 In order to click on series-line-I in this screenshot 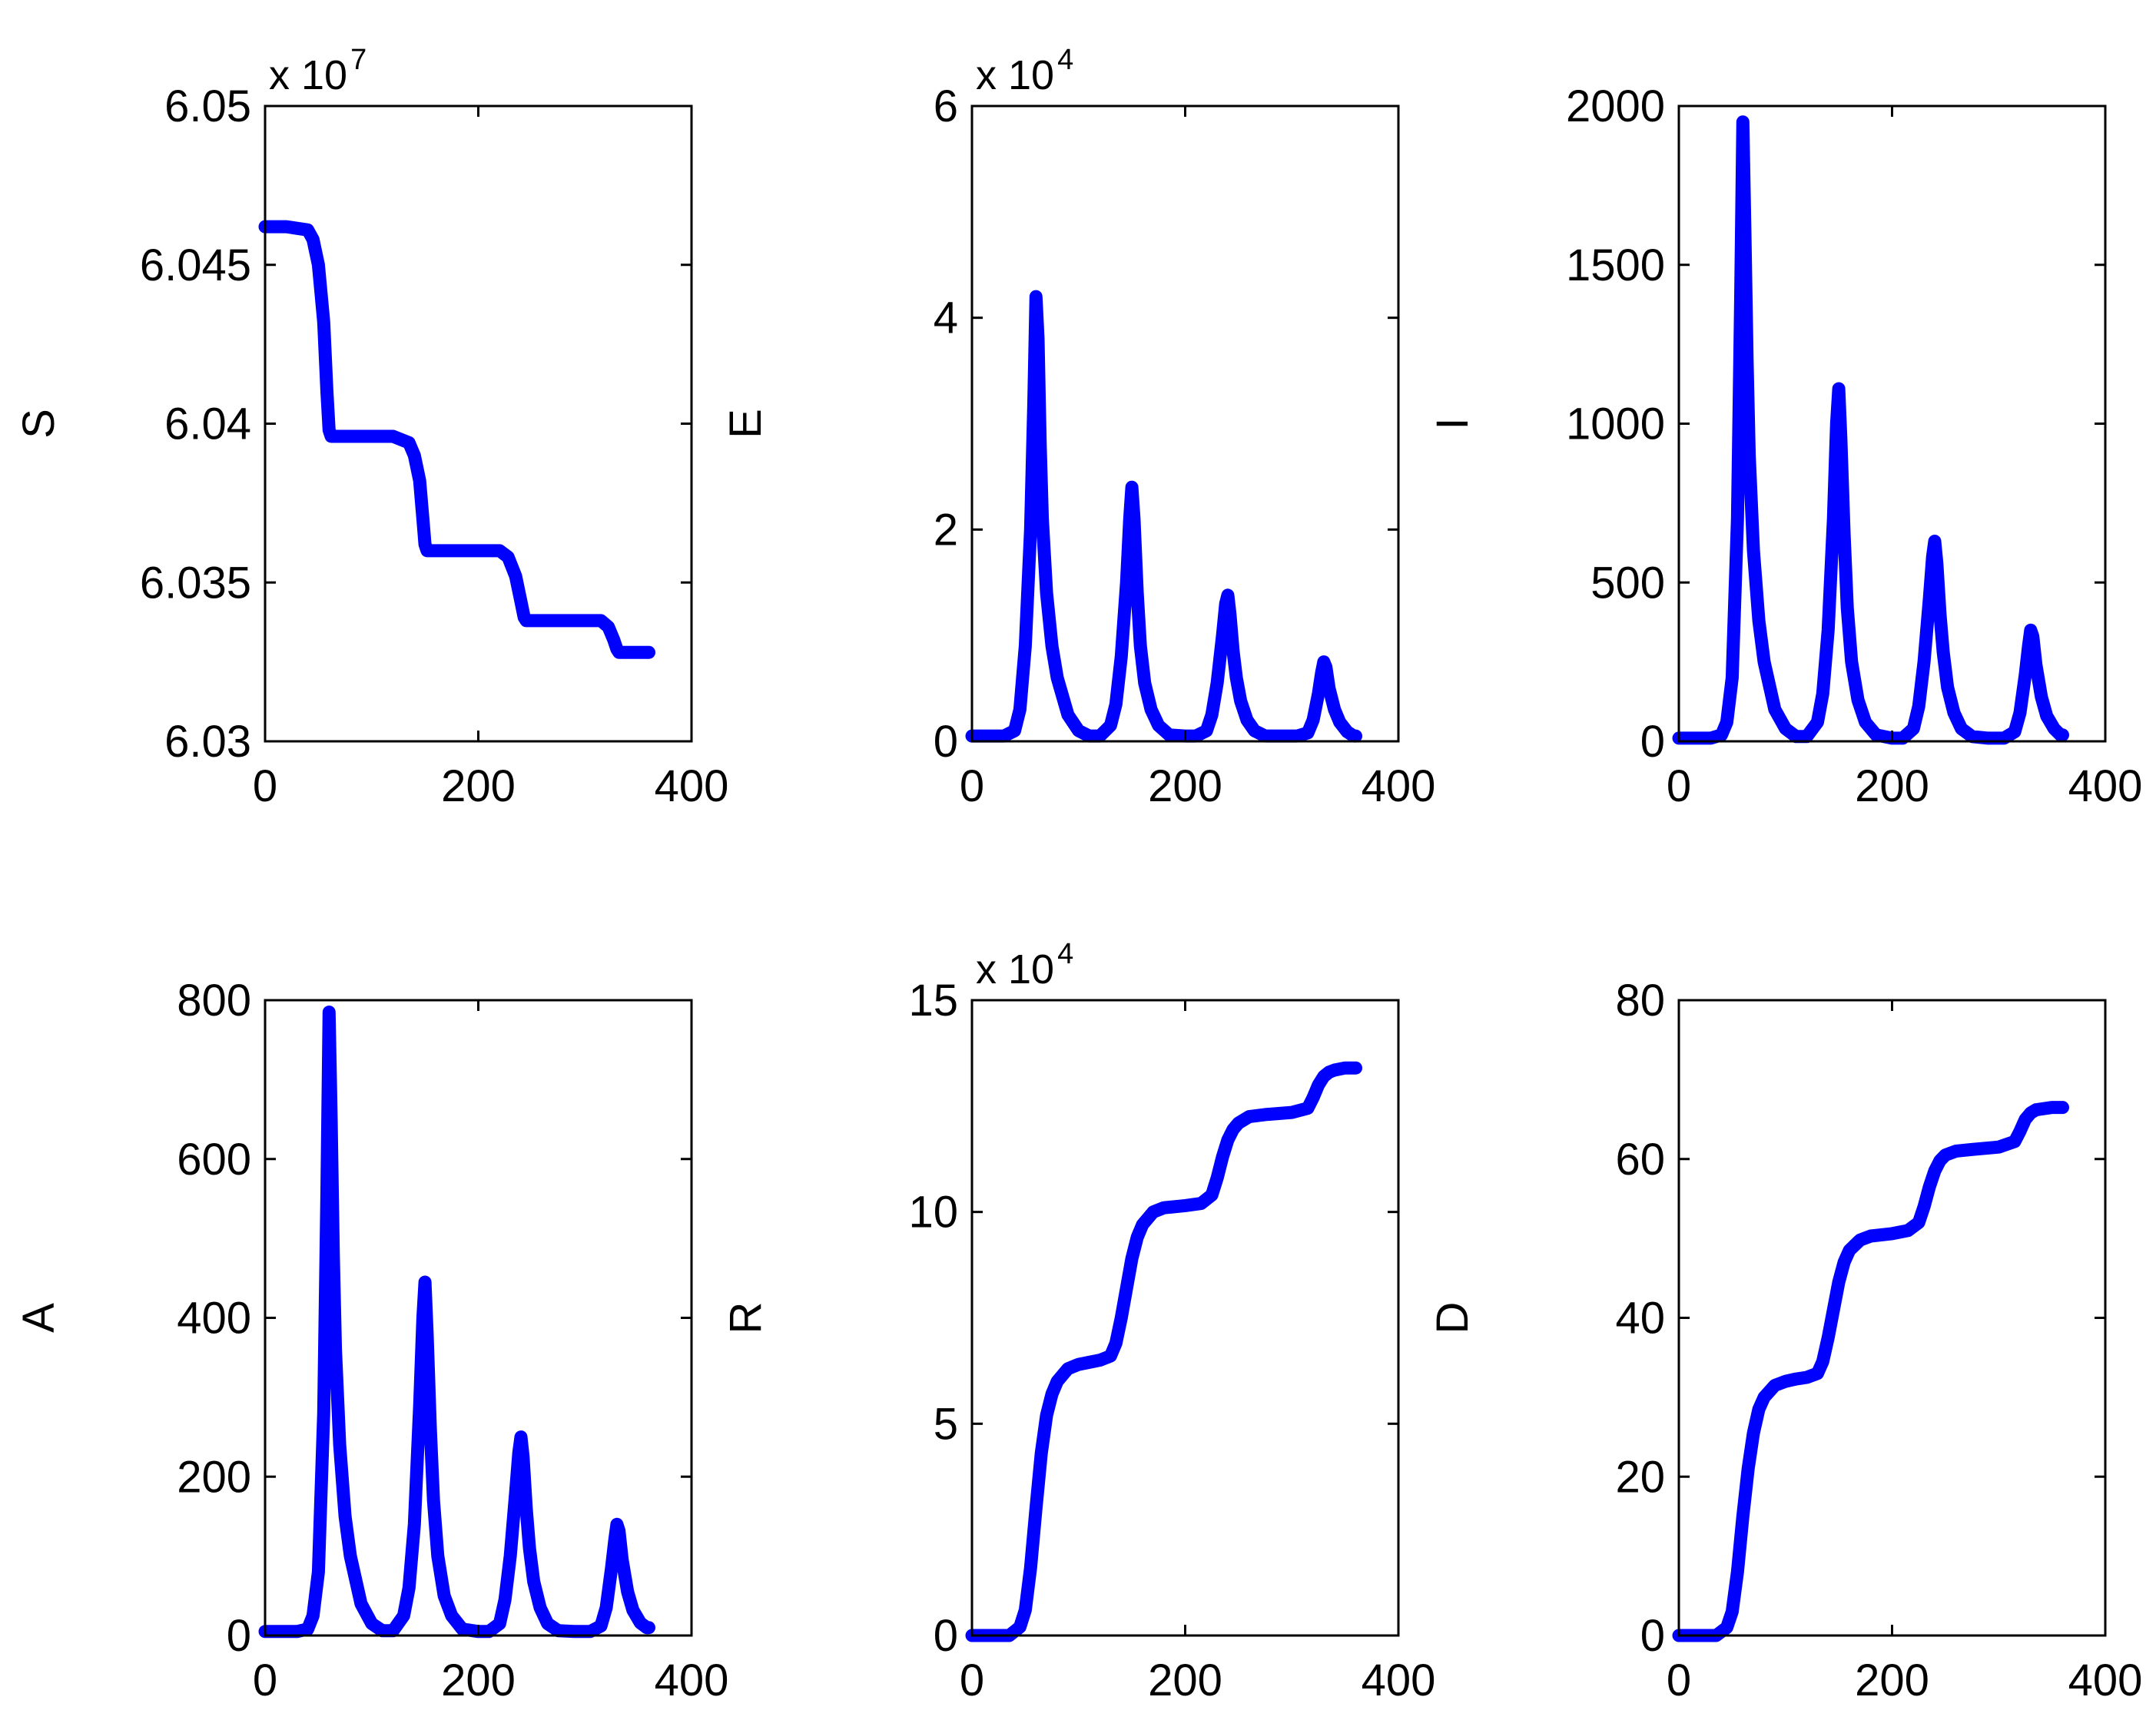, I will do `click(1871, 430)`.